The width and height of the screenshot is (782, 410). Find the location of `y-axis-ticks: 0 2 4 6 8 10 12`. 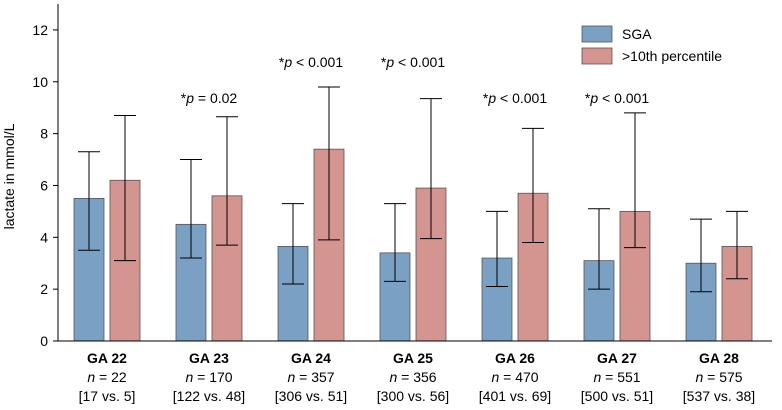

y-axis-ticks: 0 2 4 6 8 10 12 is located at coordinates (45, 185).